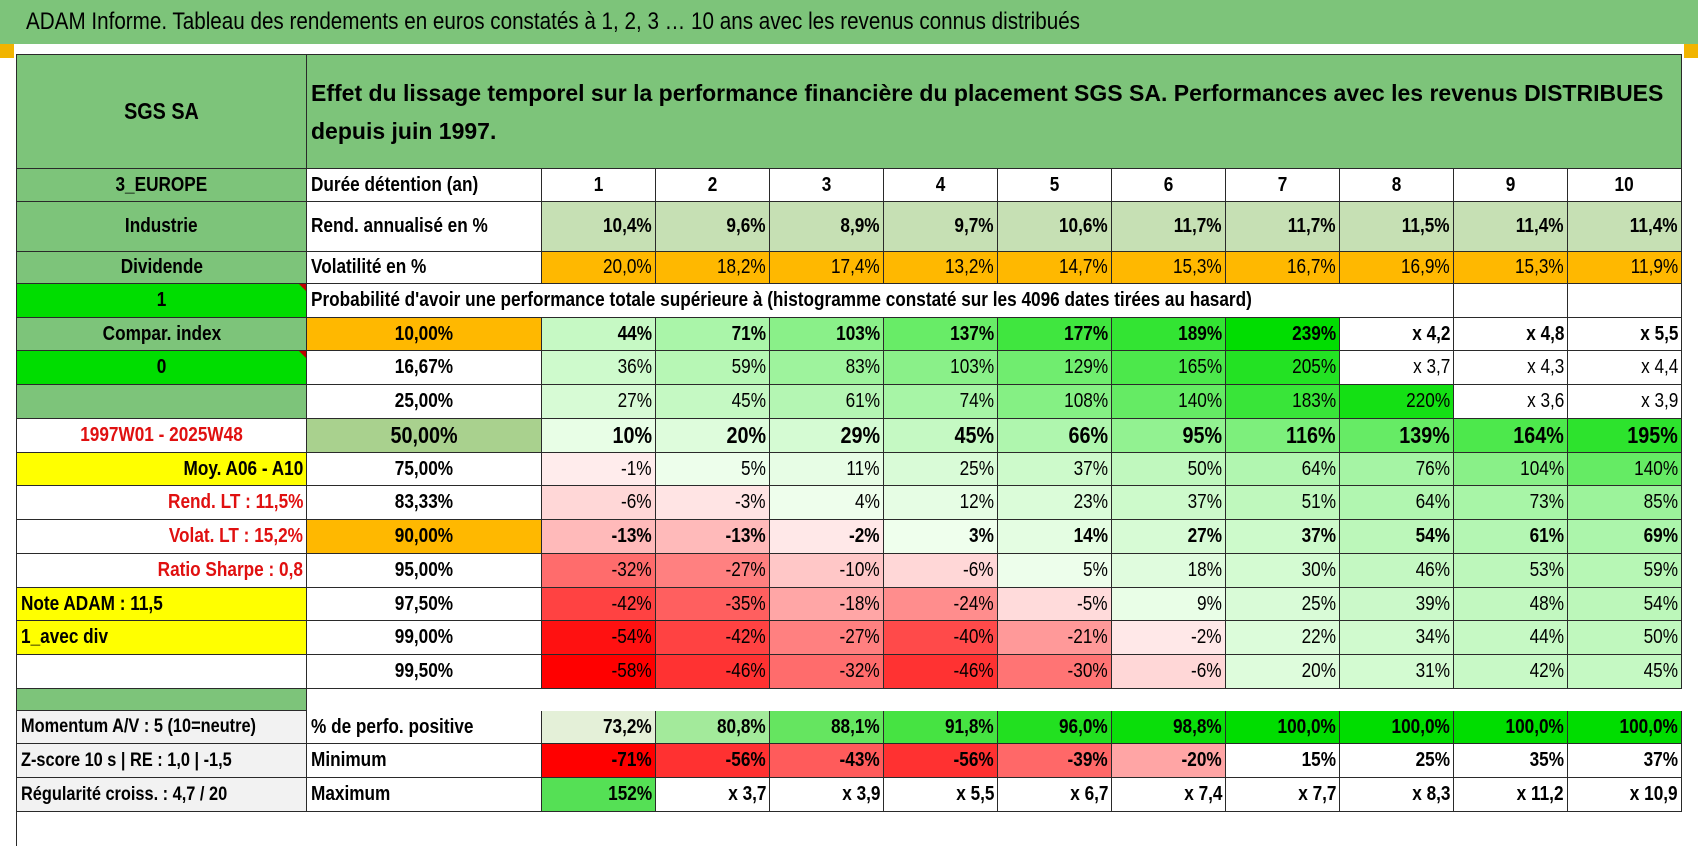 The height and width of the screenshot is (848, 1698). I want to click on bottom-value: -56%, so click(713, 761).